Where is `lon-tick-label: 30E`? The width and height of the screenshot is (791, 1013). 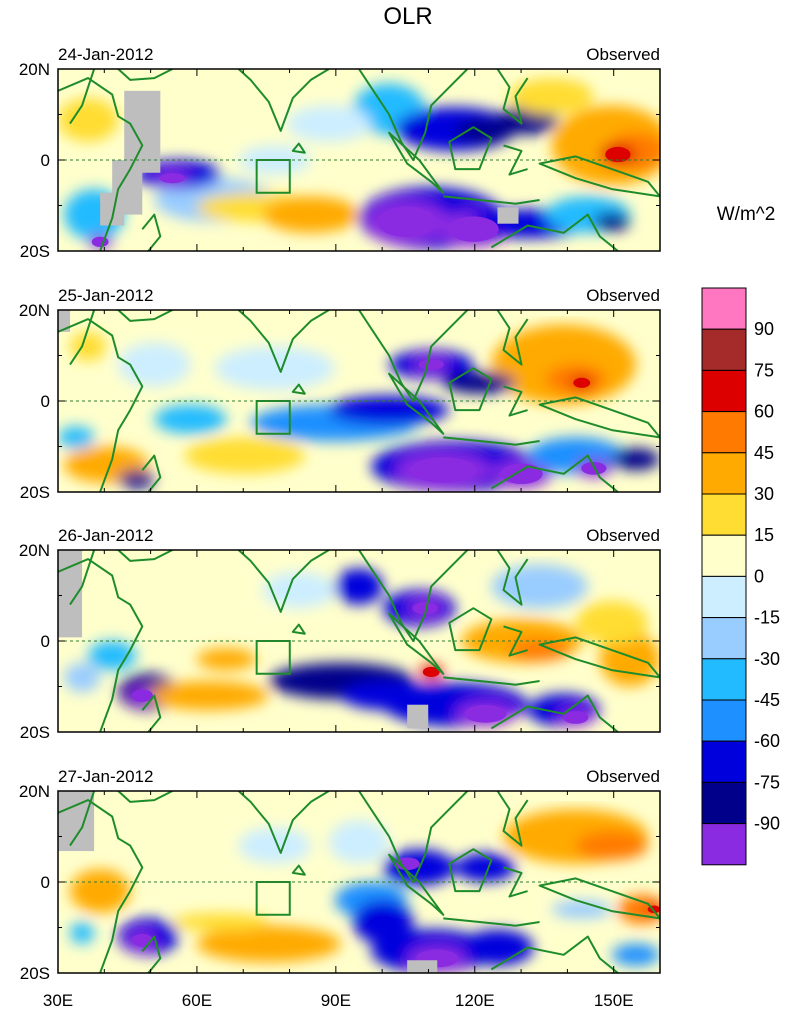
lon-tick-label: 30E is located at coordinates (58, 1000).